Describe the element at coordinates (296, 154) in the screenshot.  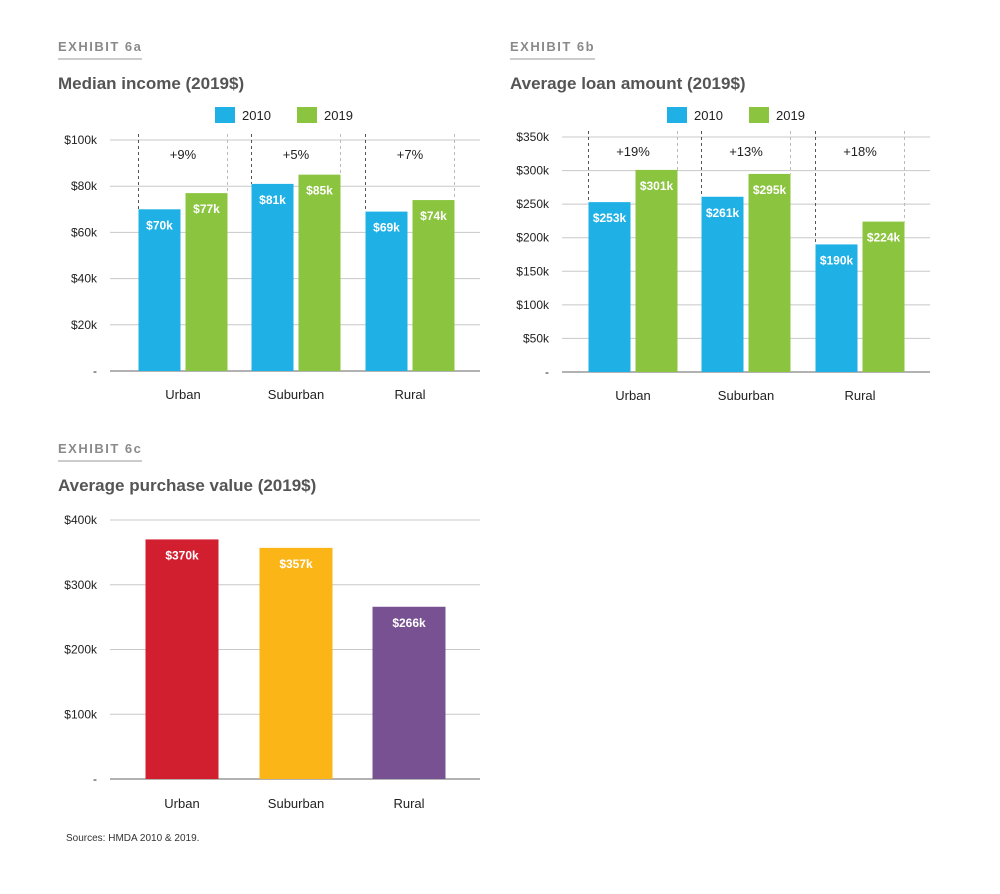
I see `change-label: +5%` at that location.